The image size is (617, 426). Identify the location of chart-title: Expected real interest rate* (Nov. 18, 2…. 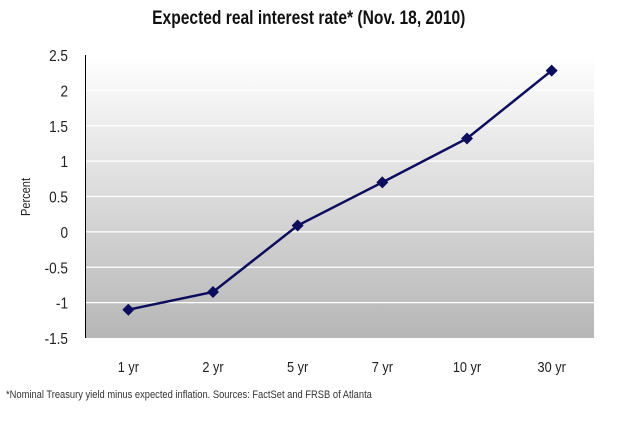
(309, 18).